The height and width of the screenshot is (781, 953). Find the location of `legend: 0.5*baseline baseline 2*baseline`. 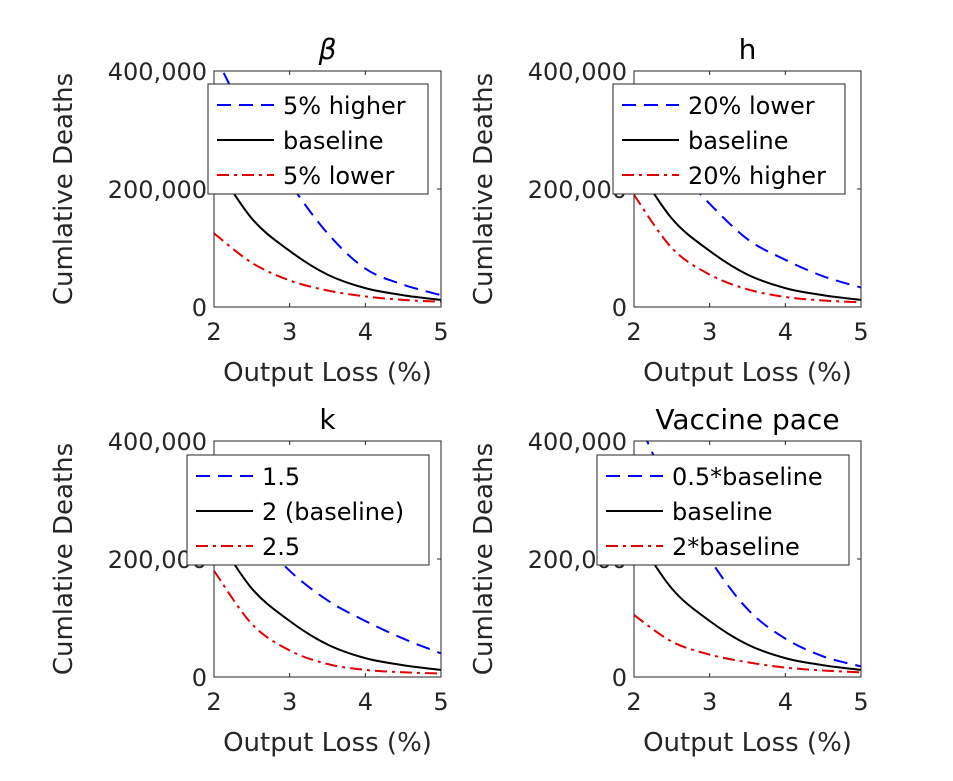

legend: 0.5*baseline baseline 2*baseline is located at coordinates (723, 510).